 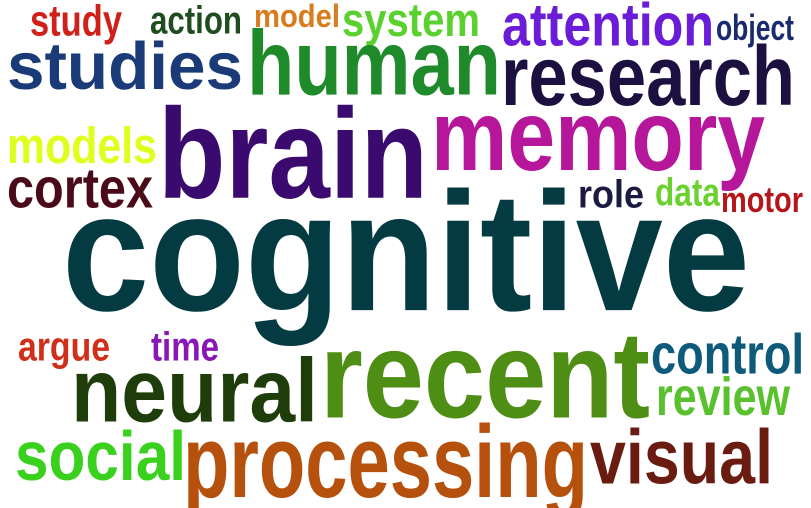 I want to click on word-object: object, so click(x=755, y=28).